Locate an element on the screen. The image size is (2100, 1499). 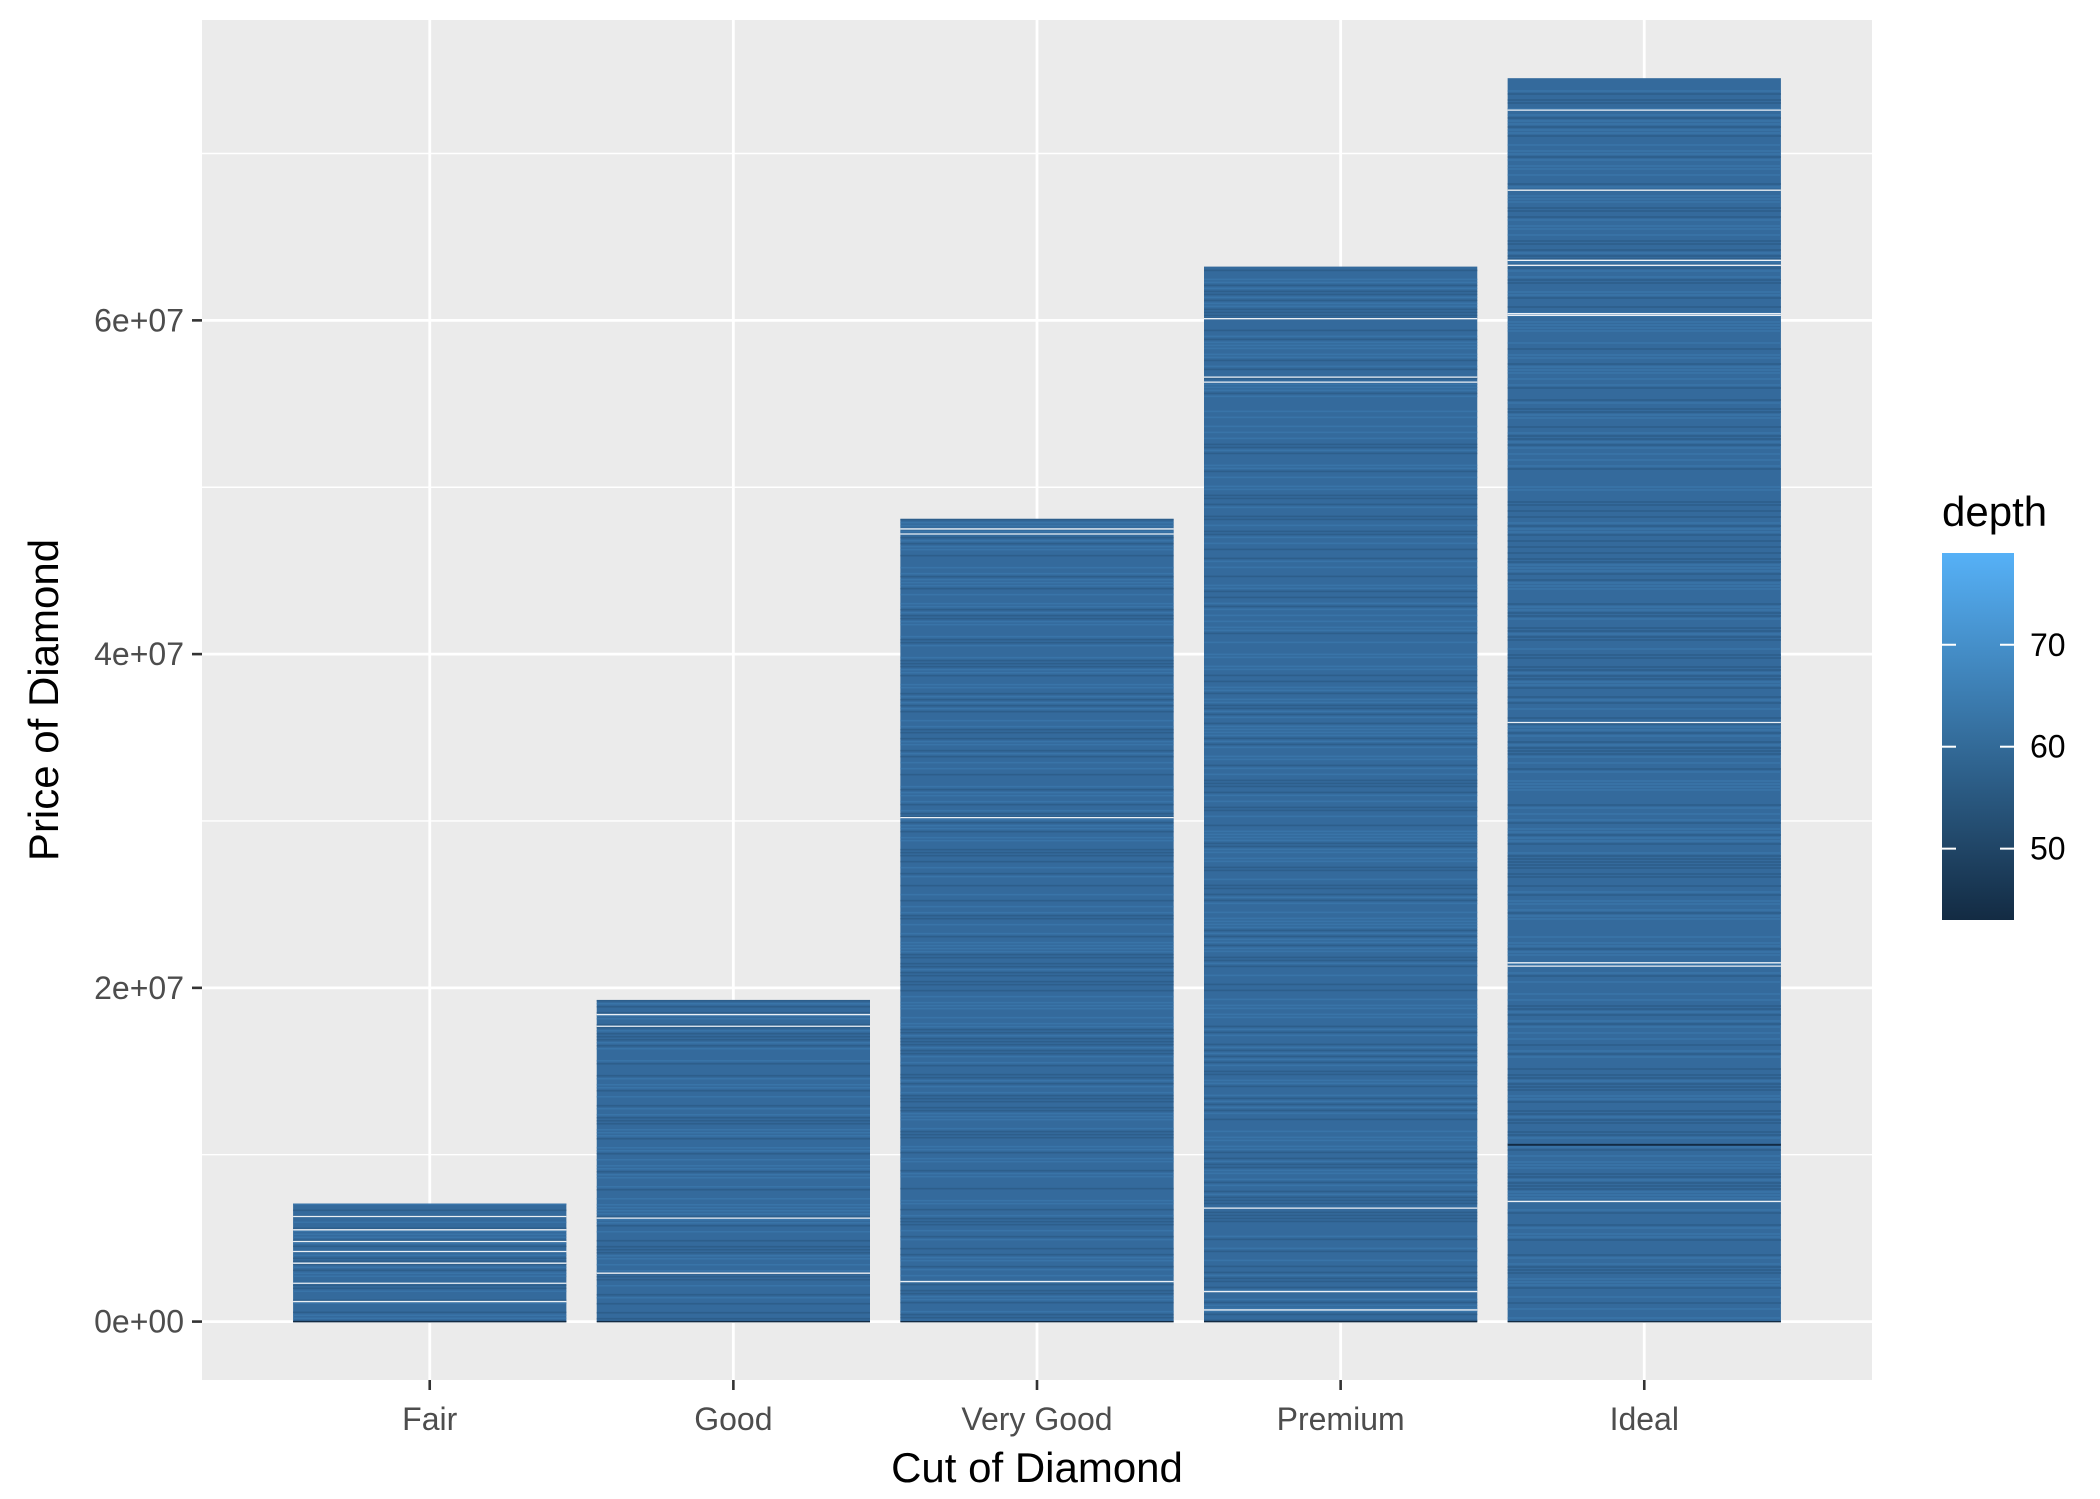
x-tick-label: Very Good is located at coordinates (1036, 1419).